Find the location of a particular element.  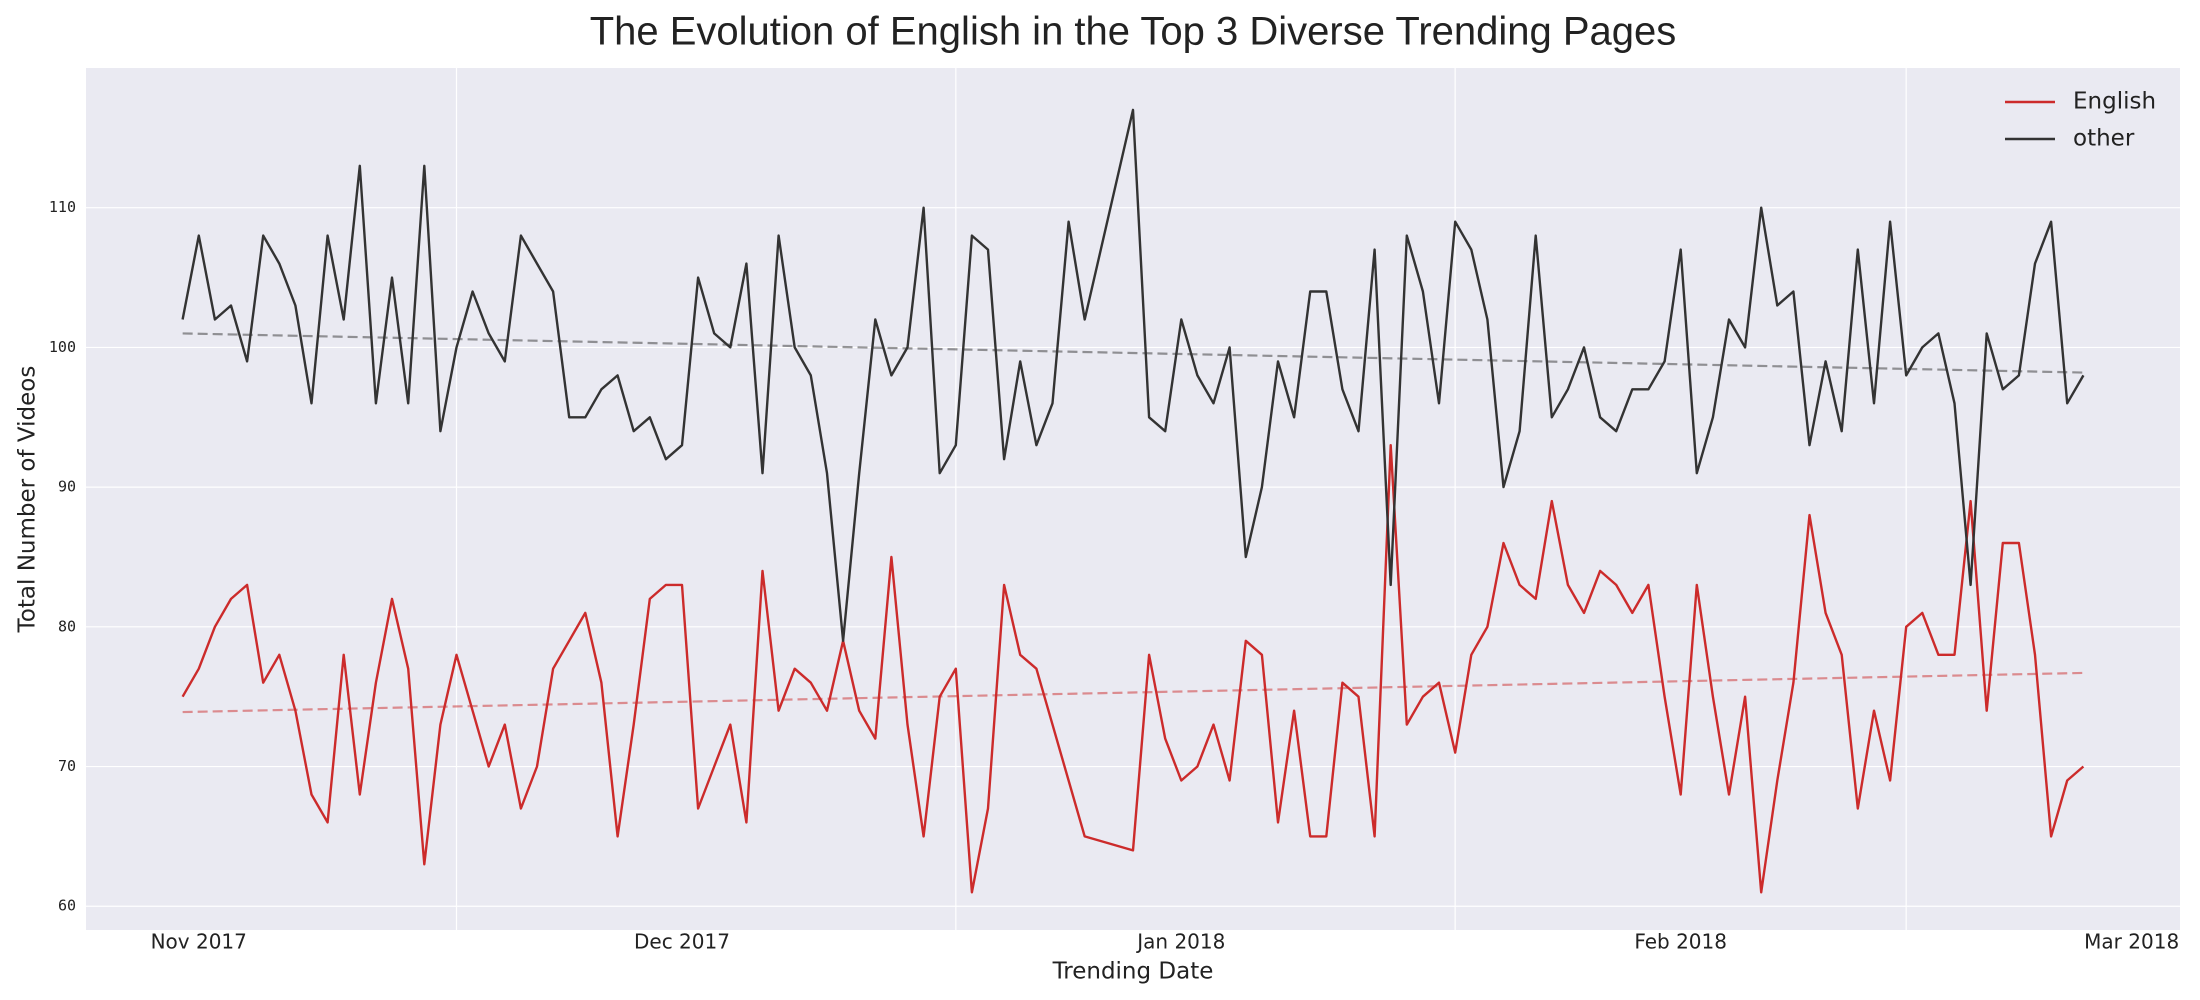

y-tick-label: 110 is located at coordinates (62, 207).